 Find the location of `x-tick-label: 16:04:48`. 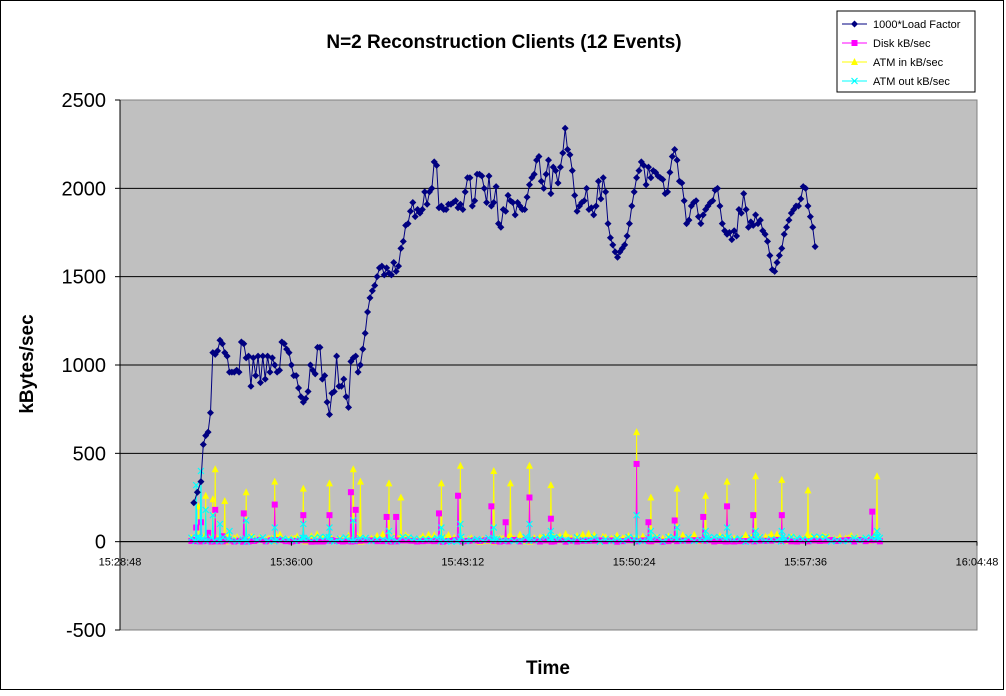

x-tick-label: 16:04:48 is located at coordinates (977, 563).